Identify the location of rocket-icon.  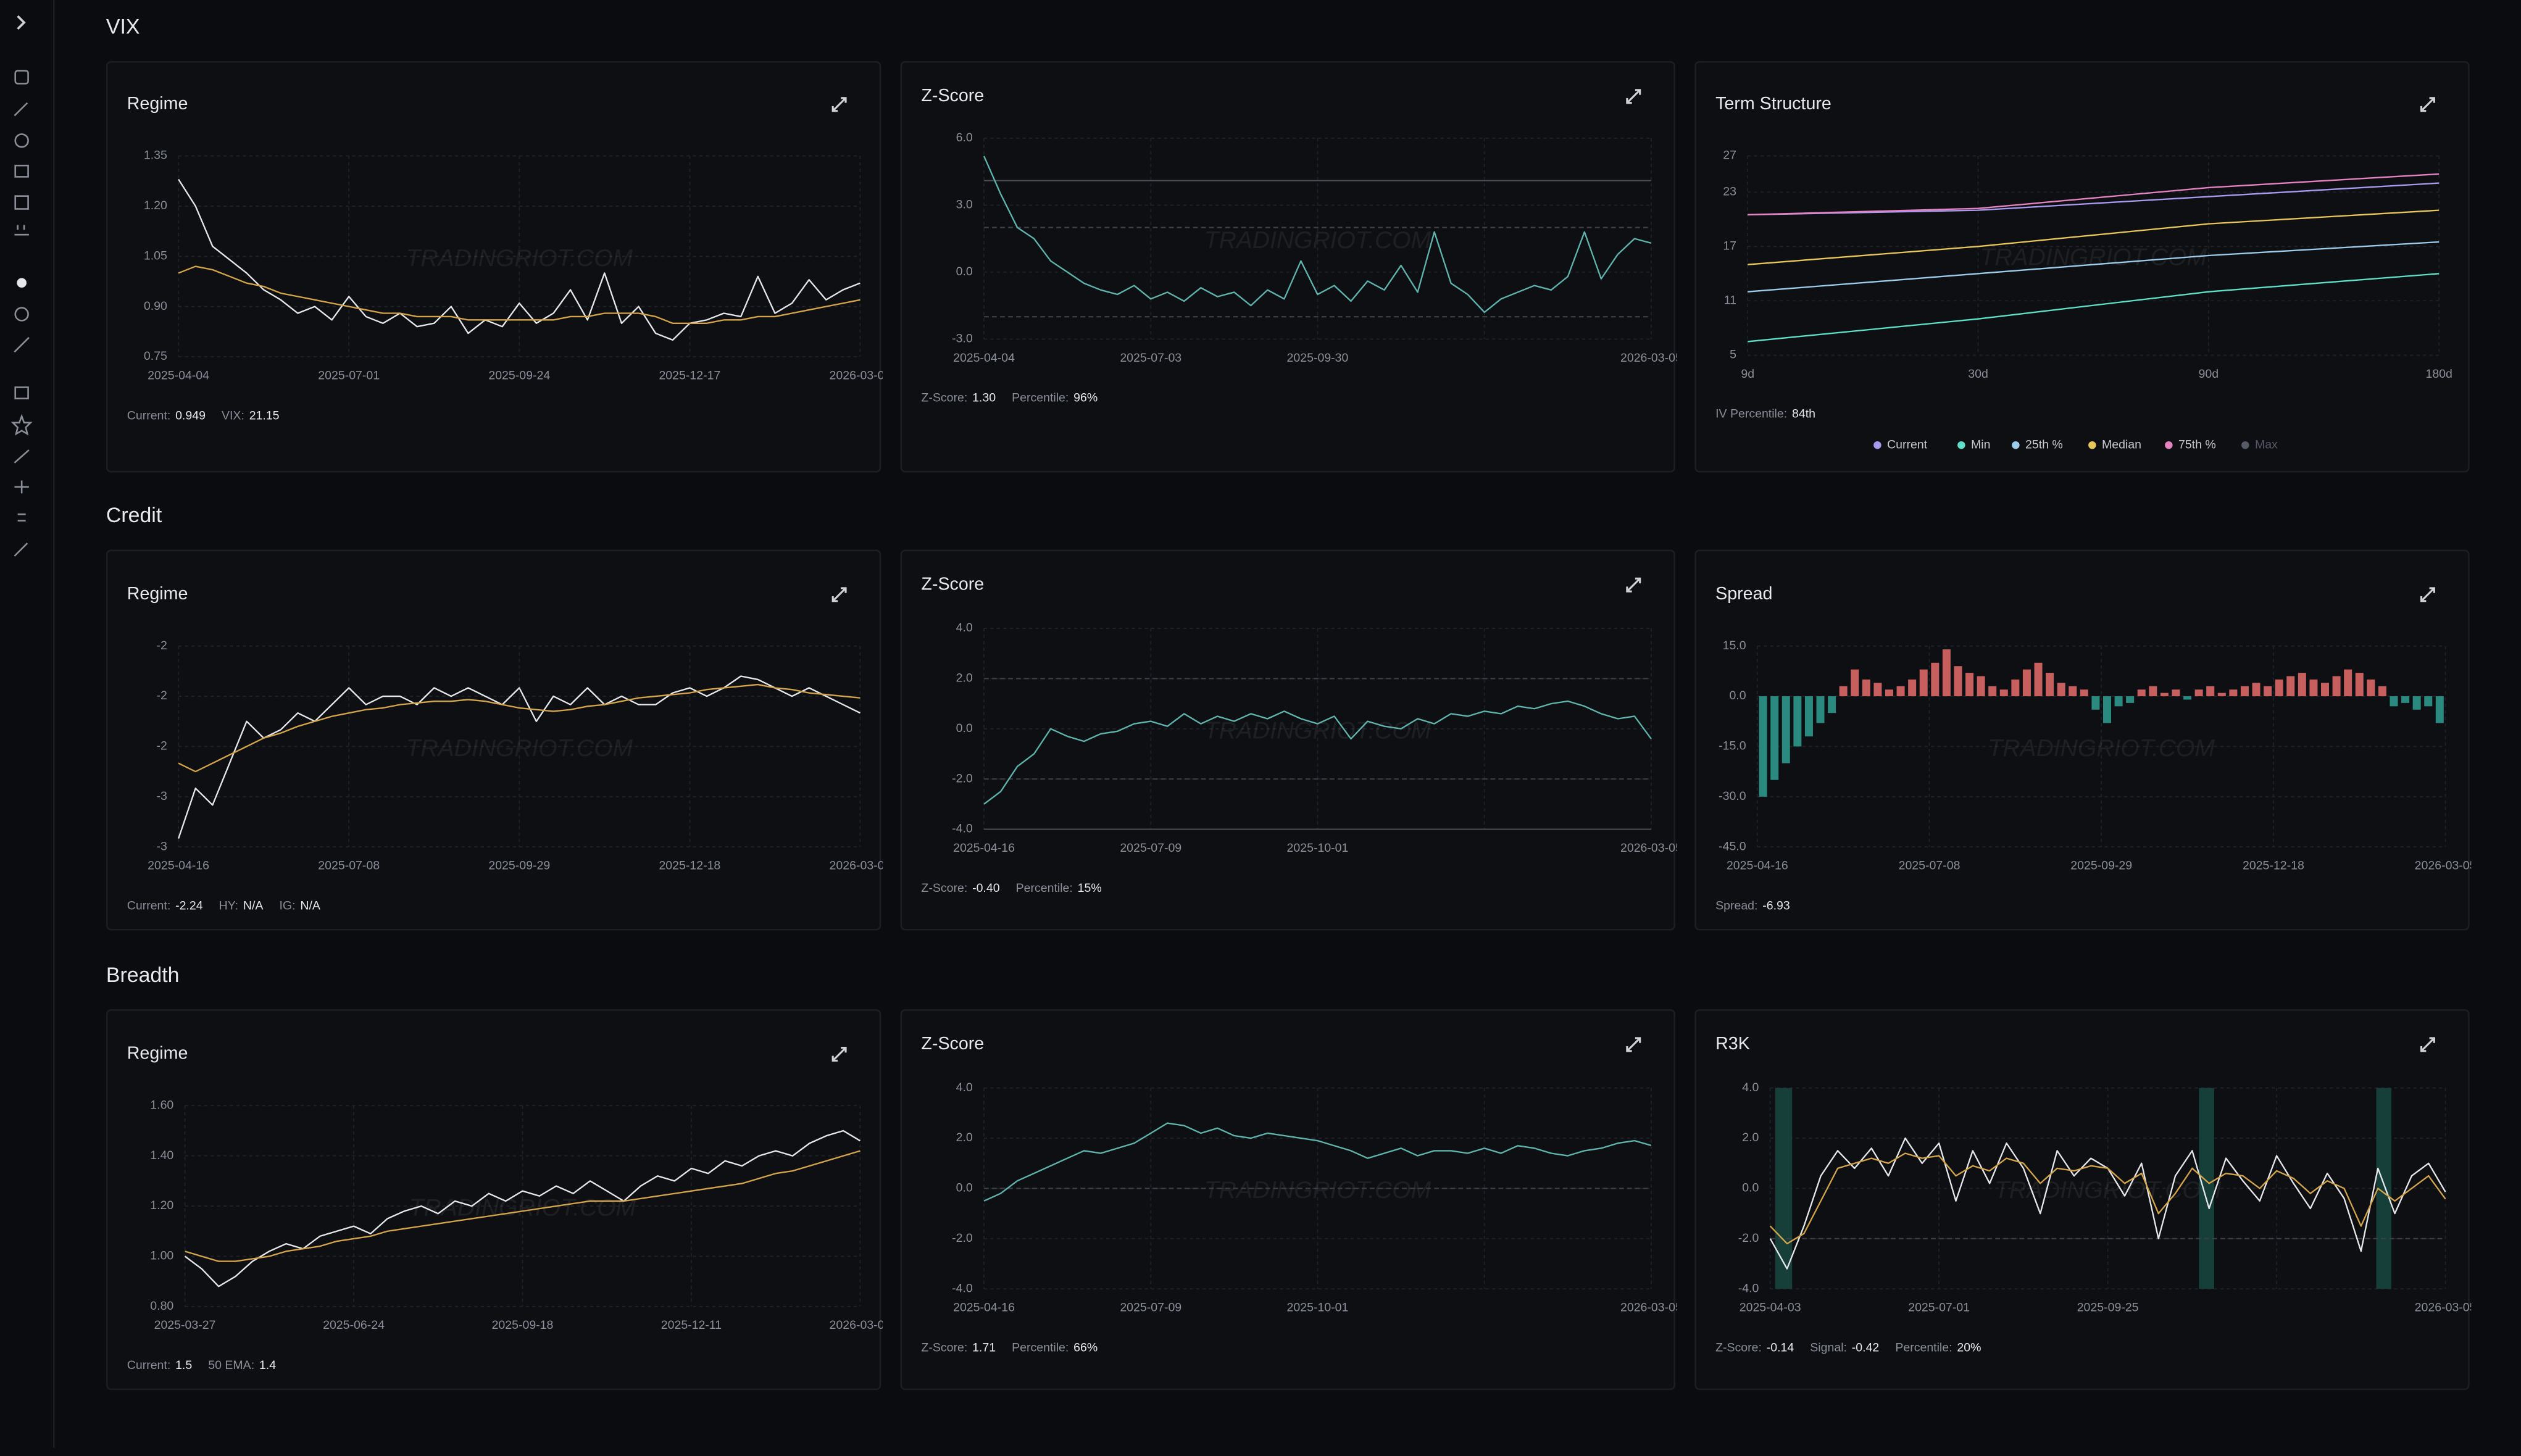
(22, 344).